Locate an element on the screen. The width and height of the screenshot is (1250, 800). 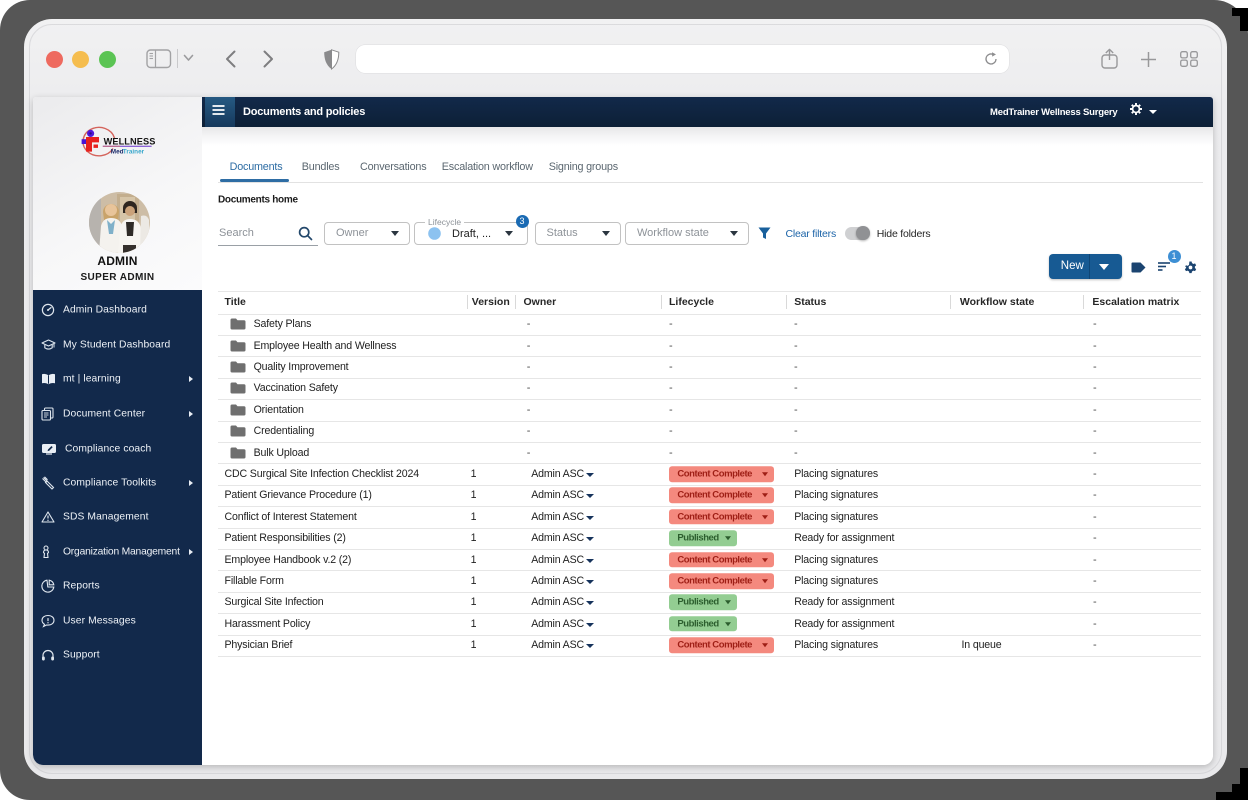
svg-text: Med is located at coordinates (117, 152).